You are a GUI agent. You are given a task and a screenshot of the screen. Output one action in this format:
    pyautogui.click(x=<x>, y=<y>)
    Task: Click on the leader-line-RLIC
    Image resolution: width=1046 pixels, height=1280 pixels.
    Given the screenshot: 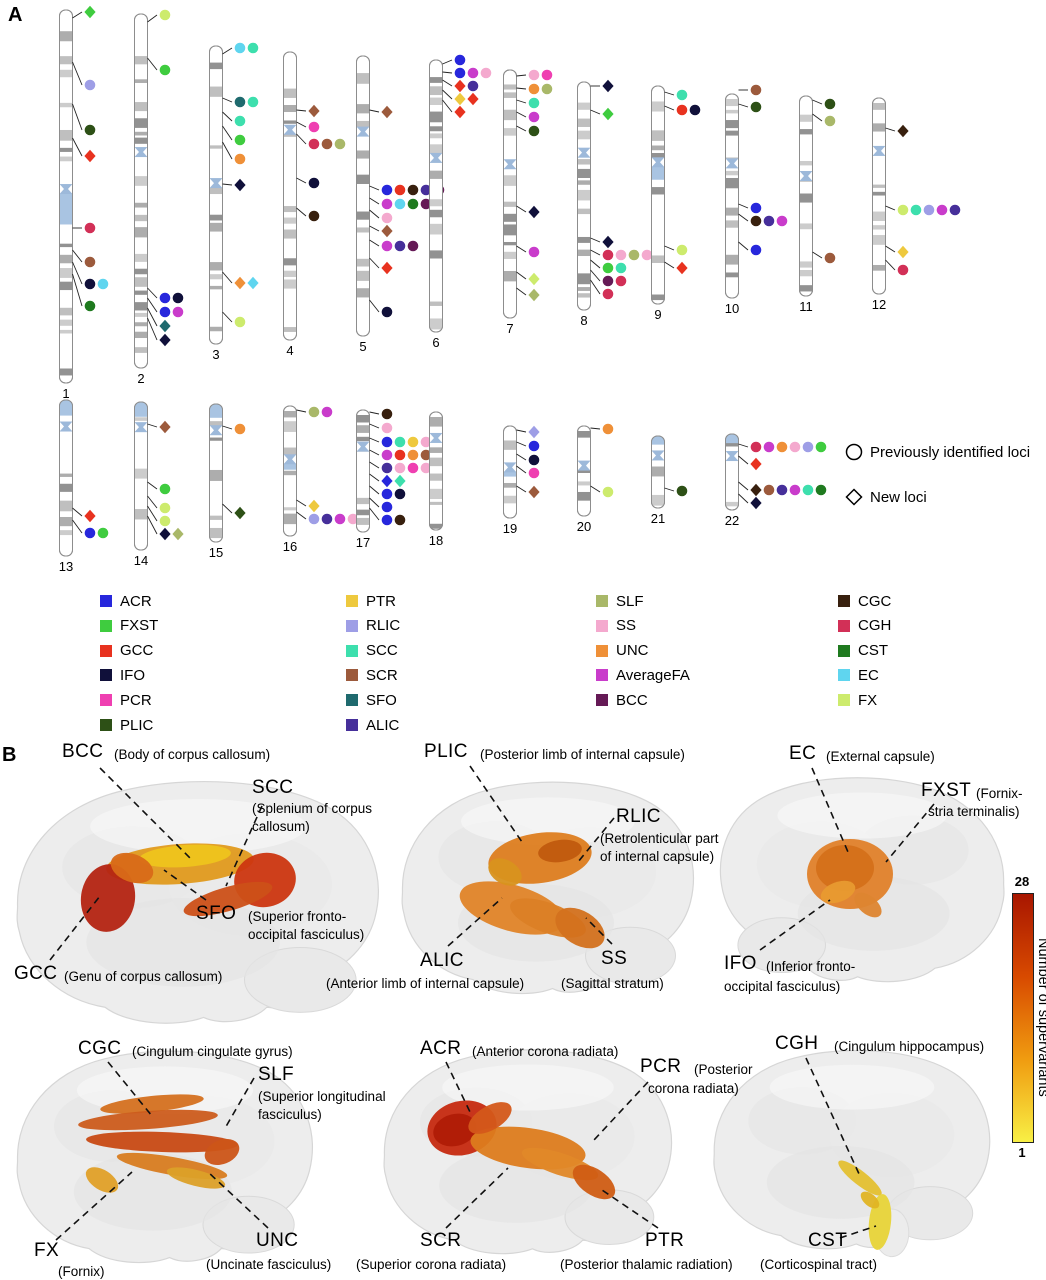 What is the action you would take?
    pyautogui.click(x=596, y=840)
    